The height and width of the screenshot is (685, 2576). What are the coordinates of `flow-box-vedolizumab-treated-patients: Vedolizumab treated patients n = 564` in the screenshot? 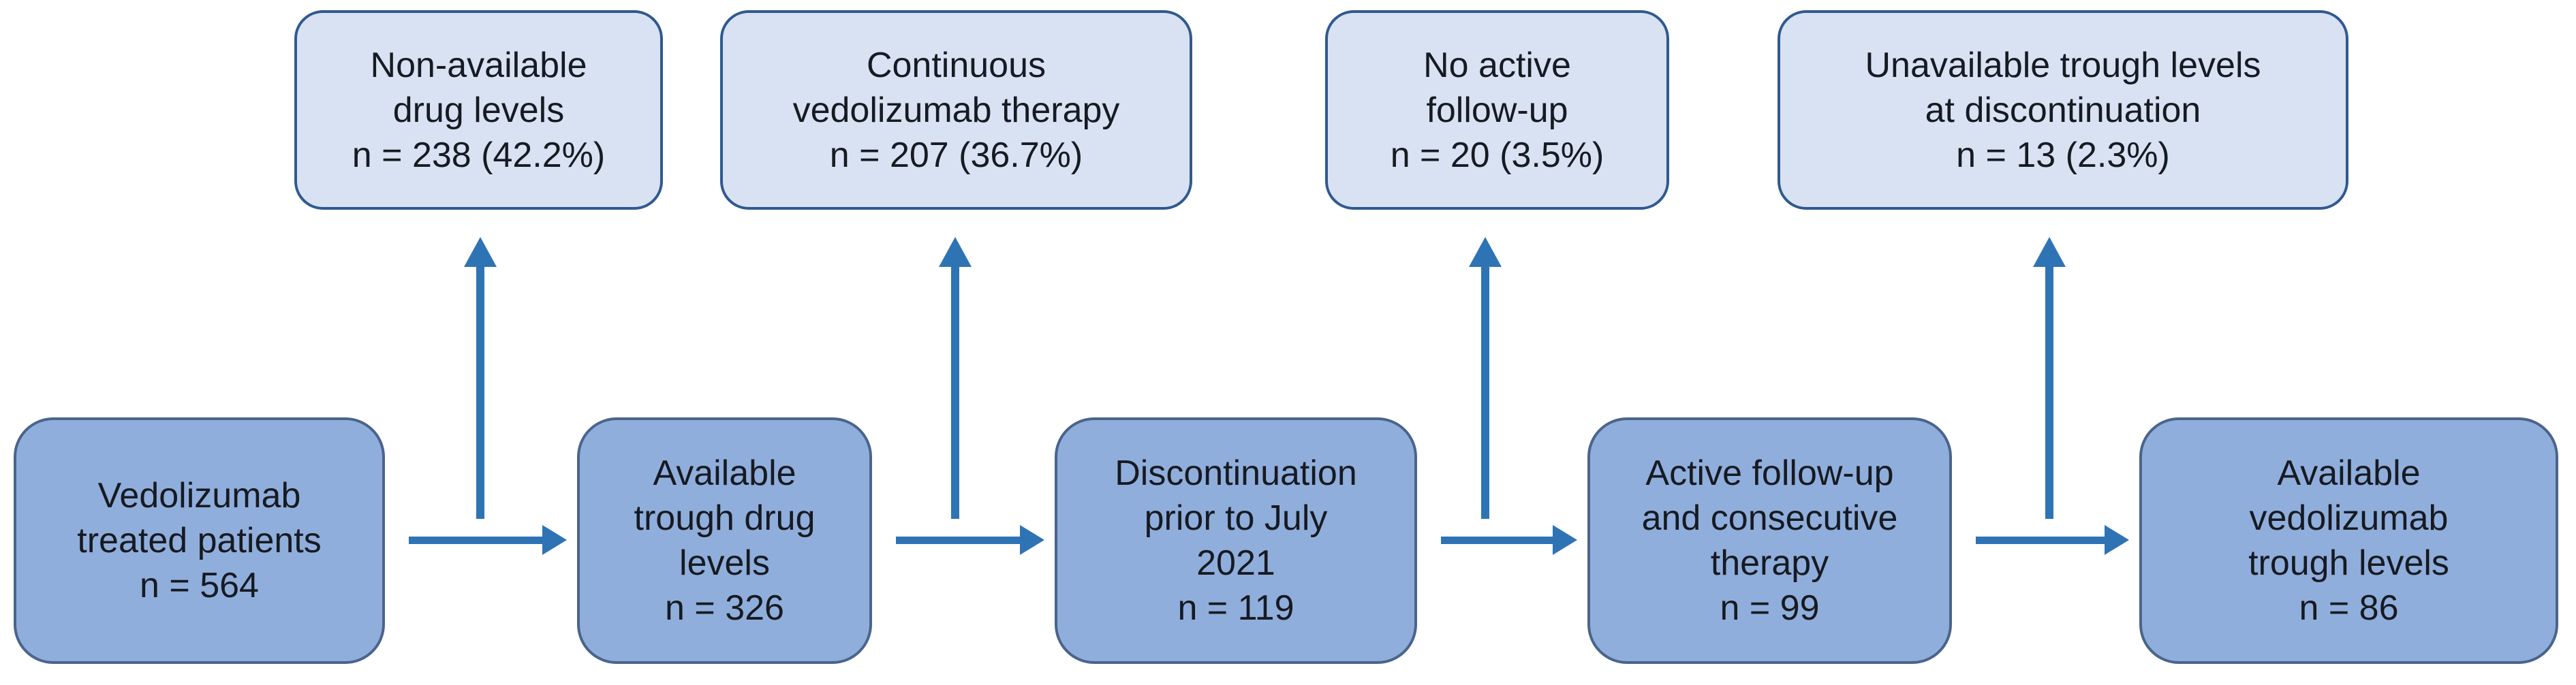 It's located at (199, 540).